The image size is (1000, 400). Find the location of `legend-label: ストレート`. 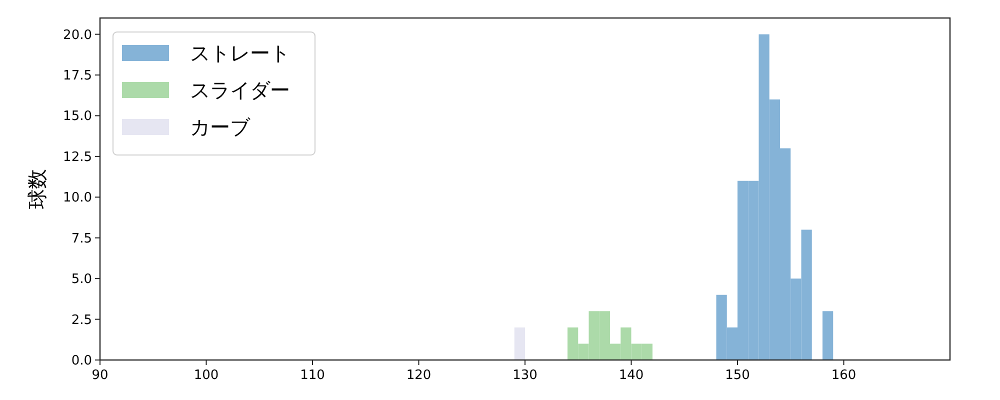

legend-label: ストレート is located at coordinates (240, 53).